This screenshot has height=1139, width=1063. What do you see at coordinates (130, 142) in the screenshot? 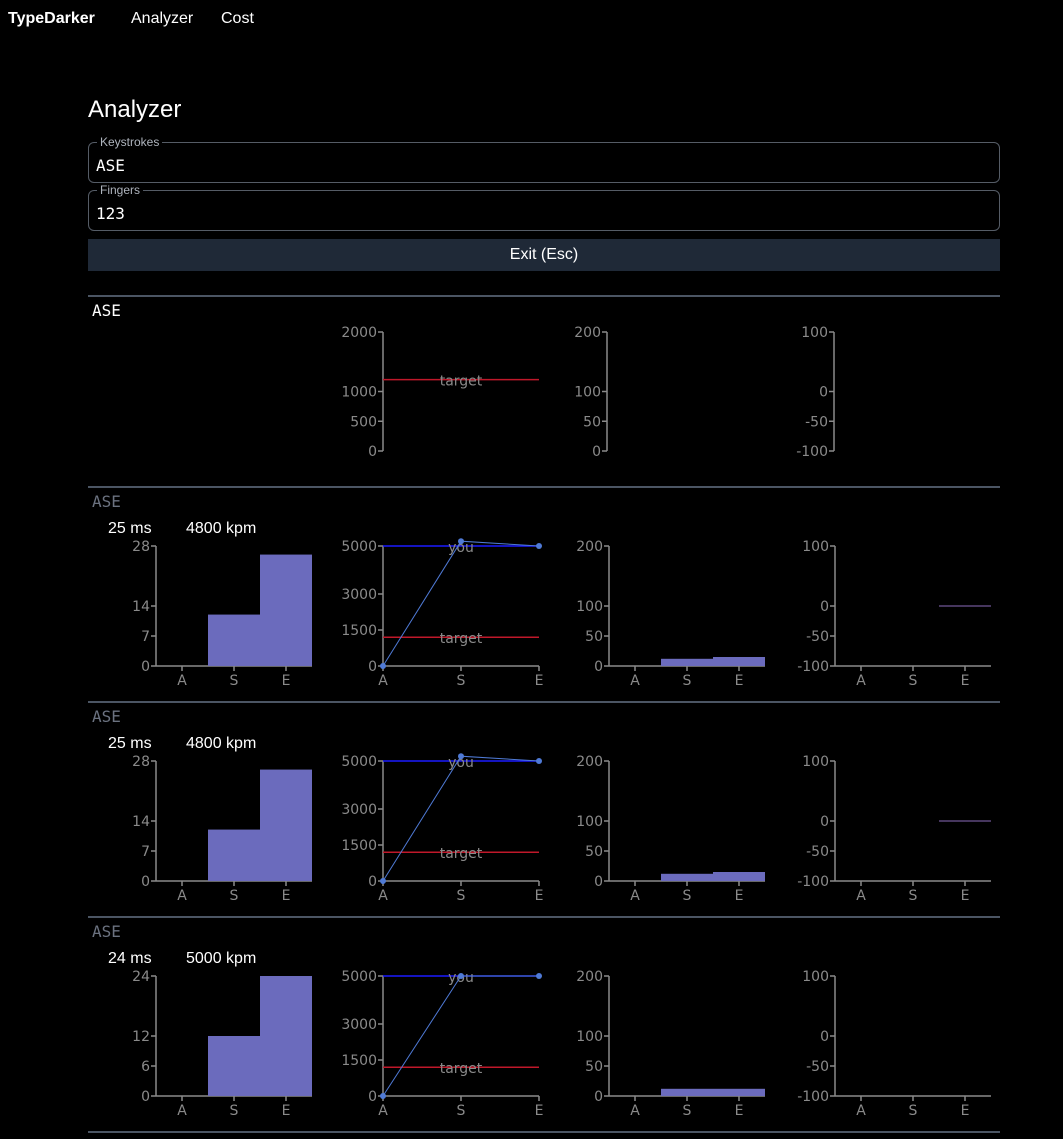
I see `keystrokes-label: Keystrokes` at bounding box center [130, 142].